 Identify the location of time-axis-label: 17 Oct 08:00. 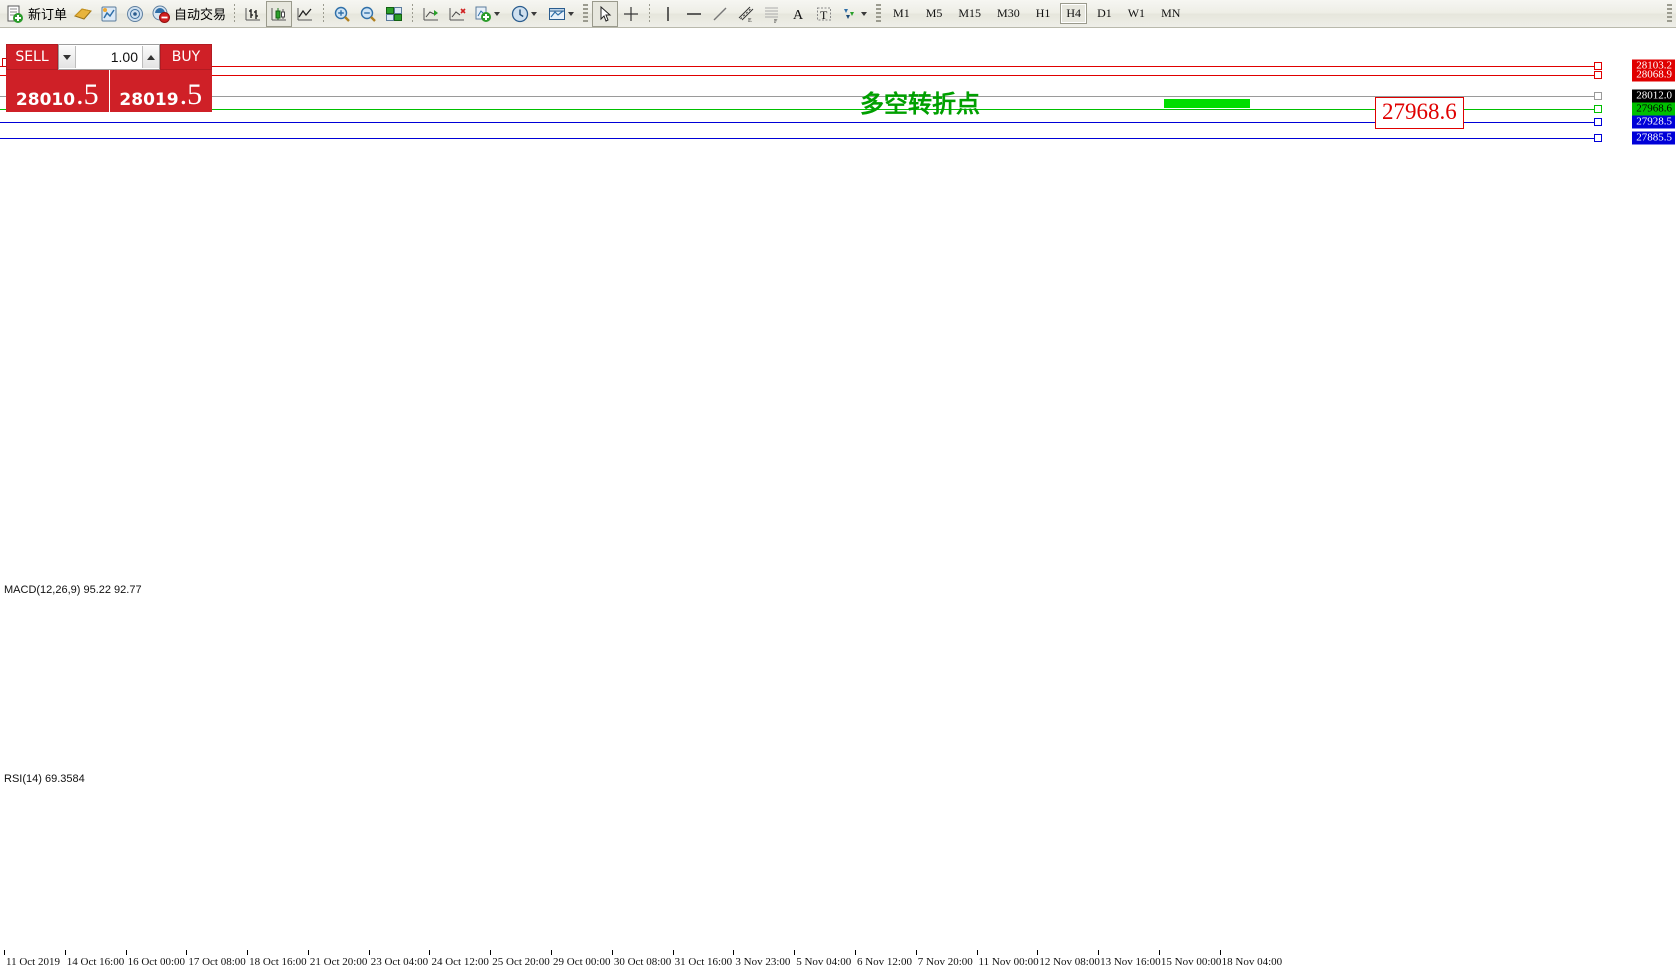
(217, 962).